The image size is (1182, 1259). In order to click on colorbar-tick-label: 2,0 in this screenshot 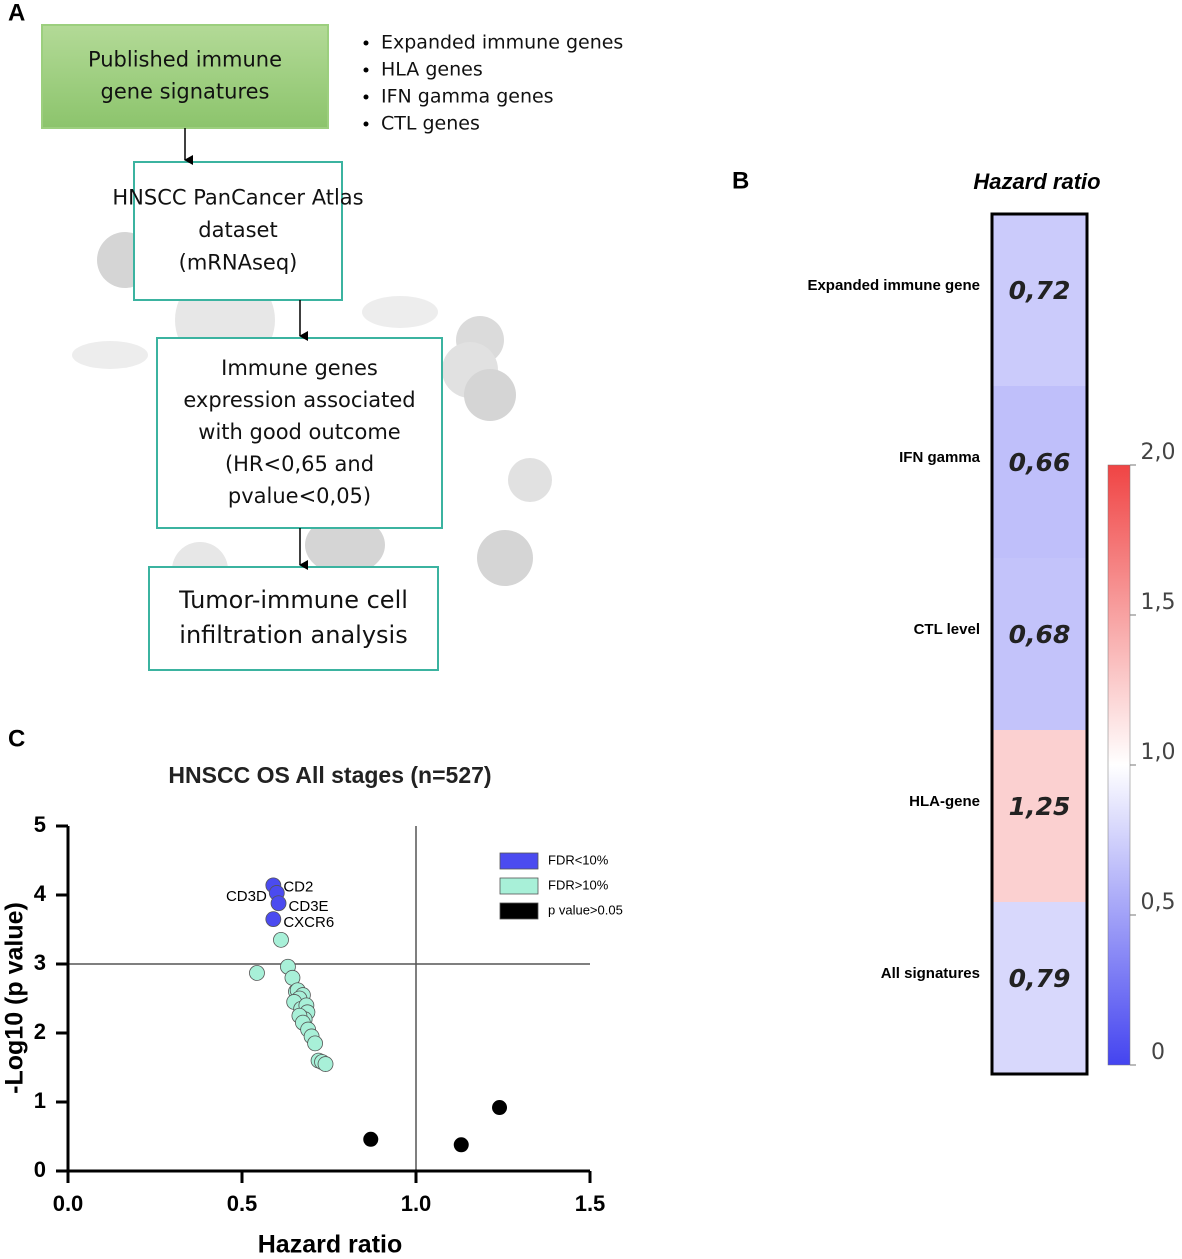, I will do `click(1158, 452)`.